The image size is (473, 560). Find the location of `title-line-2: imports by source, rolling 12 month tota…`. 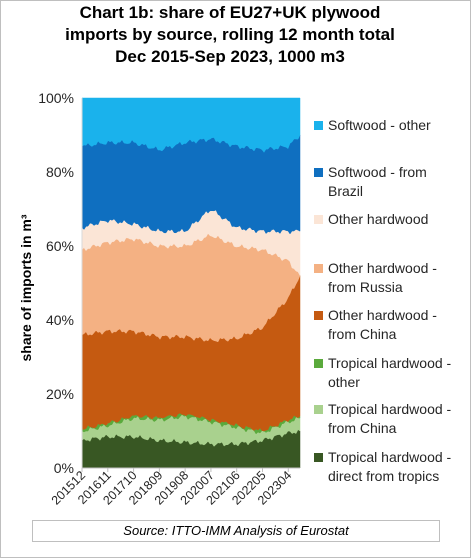

title-line-2: imports by source, rolling 12 month tota… is located at coordinates (230, 34).